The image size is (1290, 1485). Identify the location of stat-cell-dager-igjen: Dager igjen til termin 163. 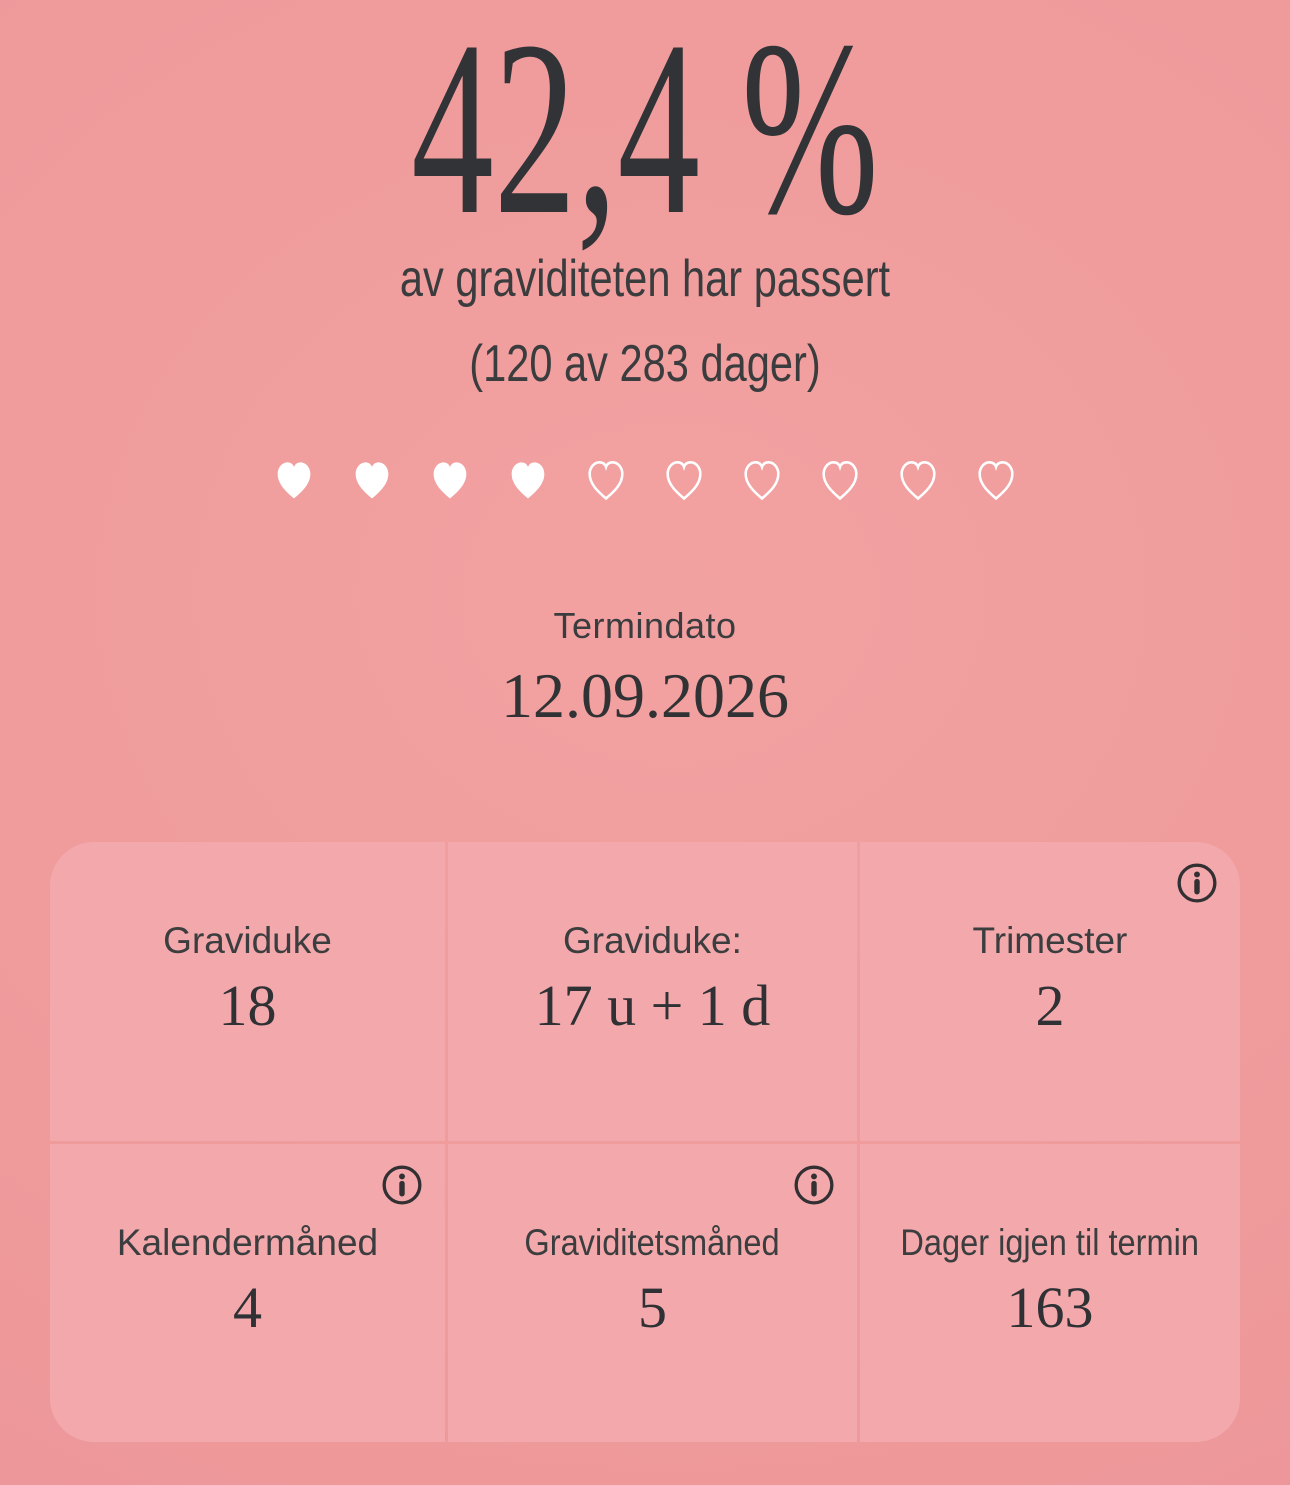
(1049, 1292).